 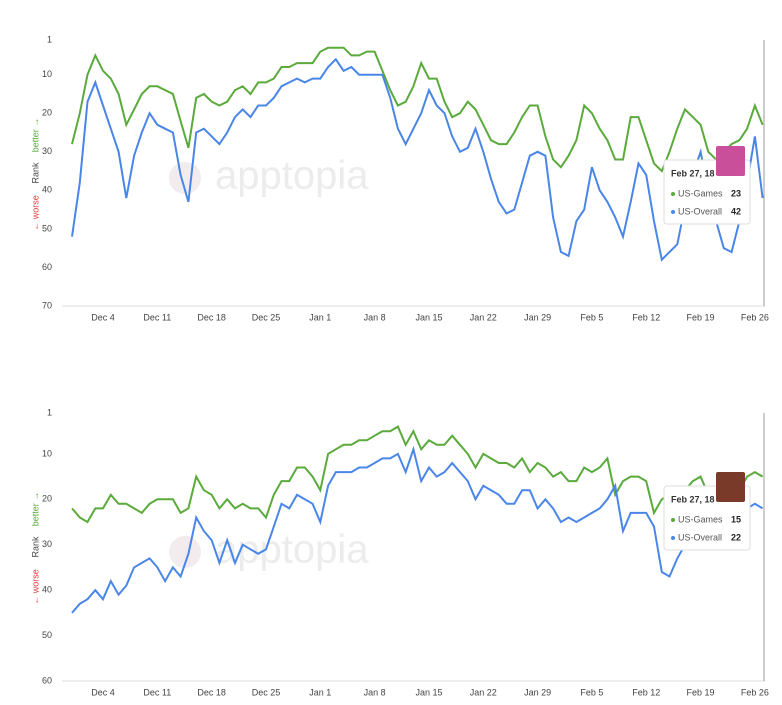 I want to click on tooltip-value: 22, so click(x=736, y=537).